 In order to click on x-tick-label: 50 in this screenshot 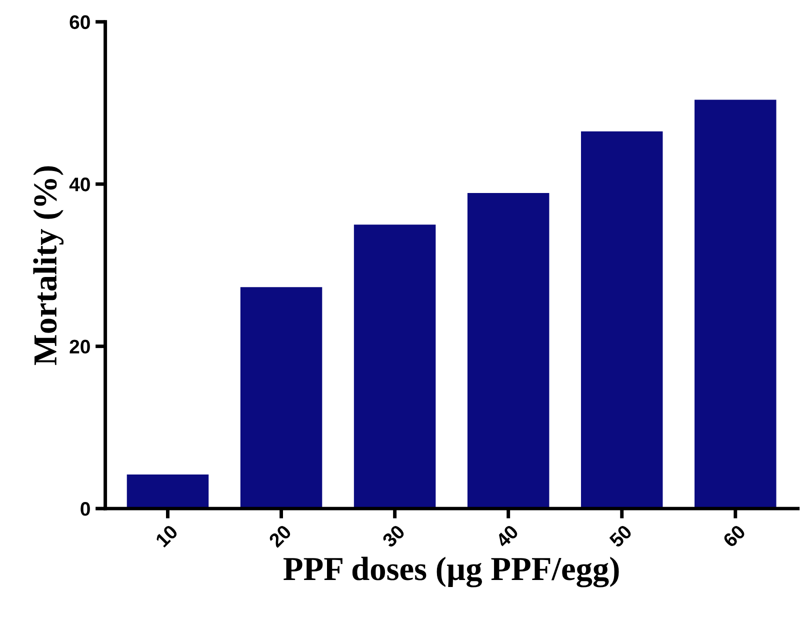, I will do `click(620, 536)`.